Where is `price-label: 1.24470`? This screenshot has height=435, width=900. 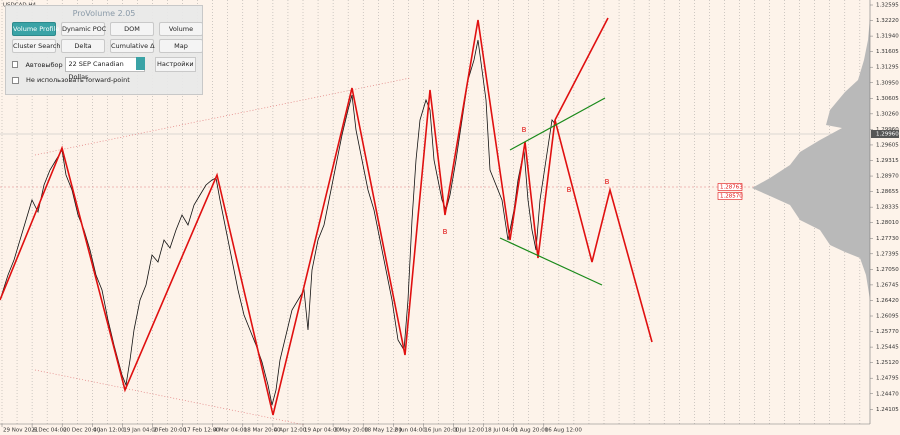 price-label: 1.24470 is located at coordinates (887, 394).